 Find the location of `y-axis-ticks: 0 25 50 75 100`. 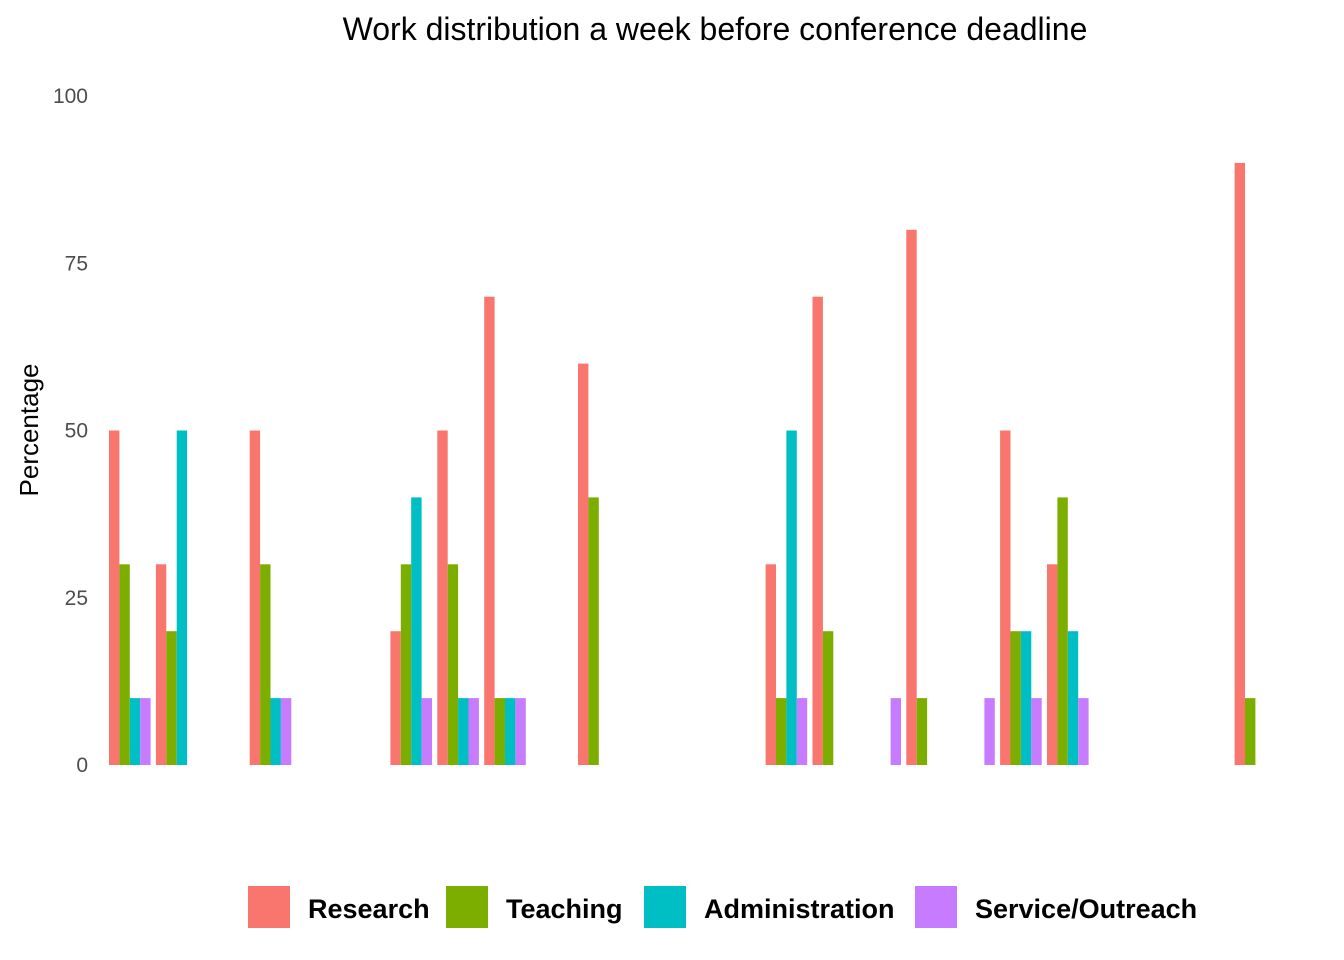

y-axis-ticks: 0 25 50 75 100 is located at coordinates (70, 431).